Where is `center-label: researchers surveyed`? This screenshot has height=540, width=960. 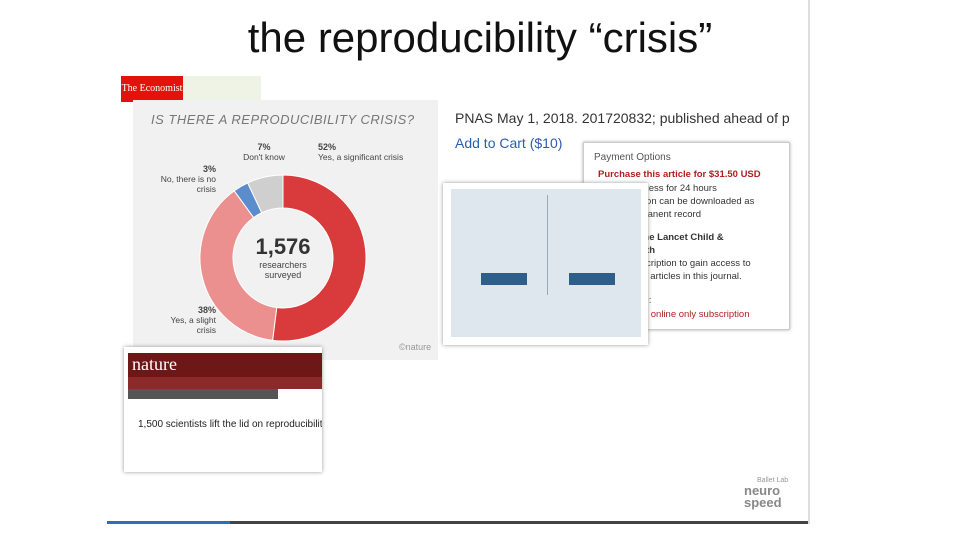 center-label: researchers surveyed is located at coordinates (283, 270).